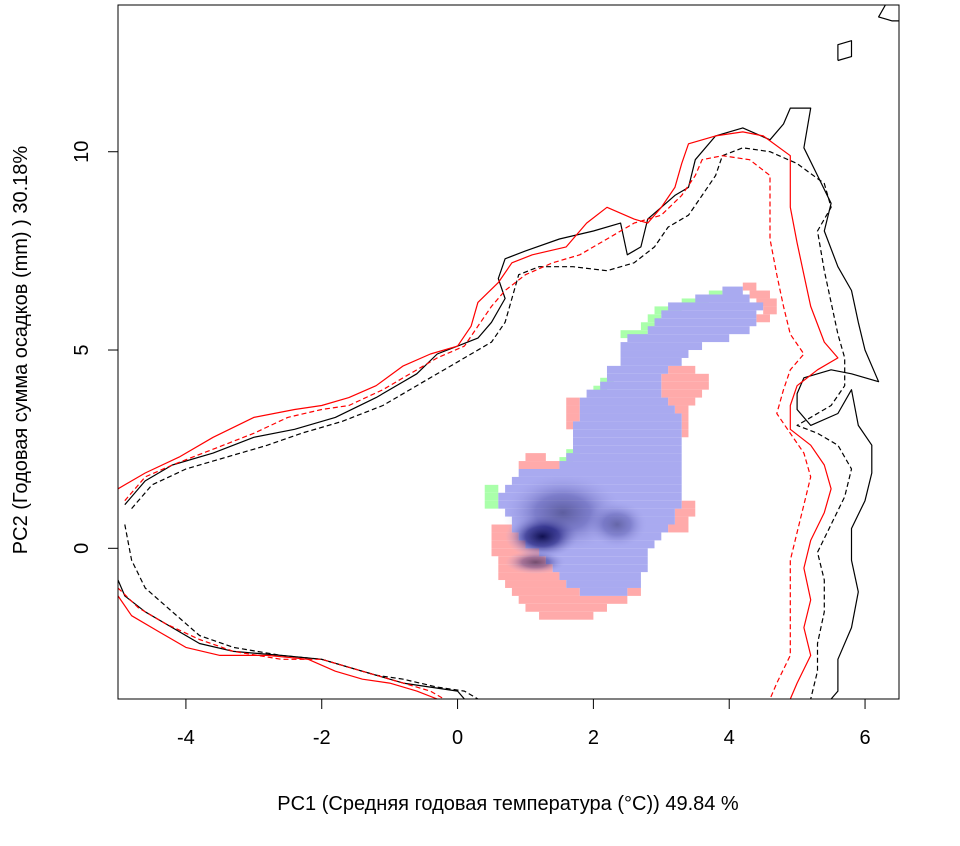 This screenshot has width=960, height=846. What do you see at coordinates (82, 548) in the screenshot?
I see `y-tick-label: 0` at bounding box center [82, 548].